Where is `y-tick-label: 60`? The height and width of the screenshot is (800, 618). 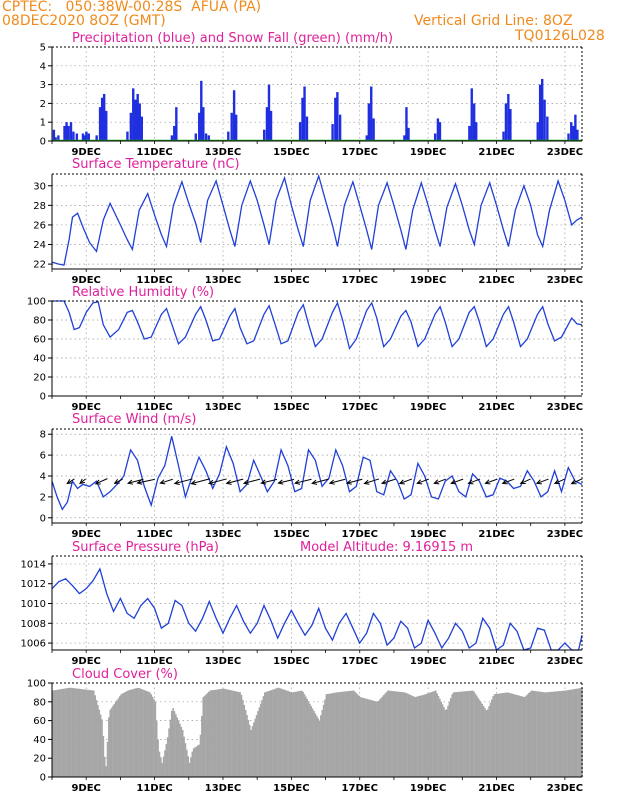
y-tick-label: 60 is located at coordinates (39, 721).